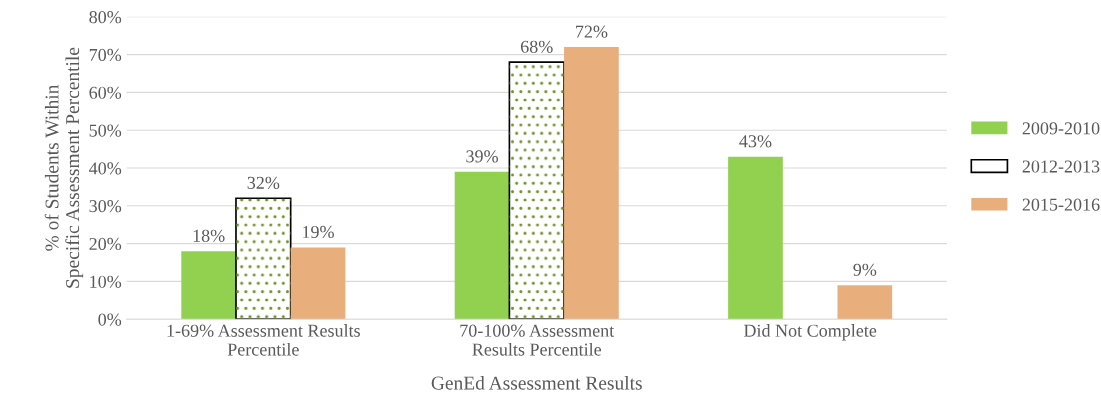 The image size is (1101, 420). What do you see at coordinates (105, 55) in the screenshot?
I see `y-tick-label: 70%` at bounding box center [105, 55].